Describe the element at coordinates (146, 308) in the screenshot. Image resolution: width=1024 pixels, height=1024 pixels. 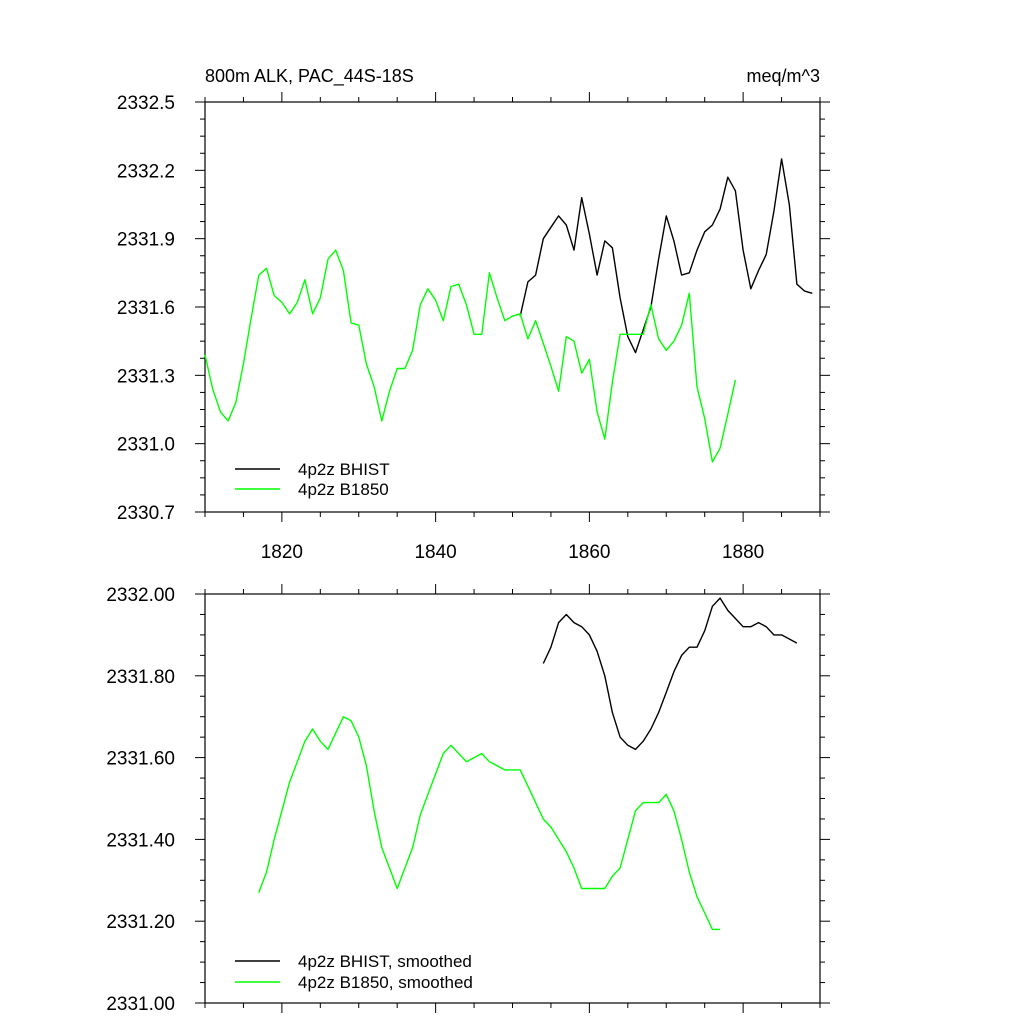
I see `y-tick-label: 2331.6` at that location.